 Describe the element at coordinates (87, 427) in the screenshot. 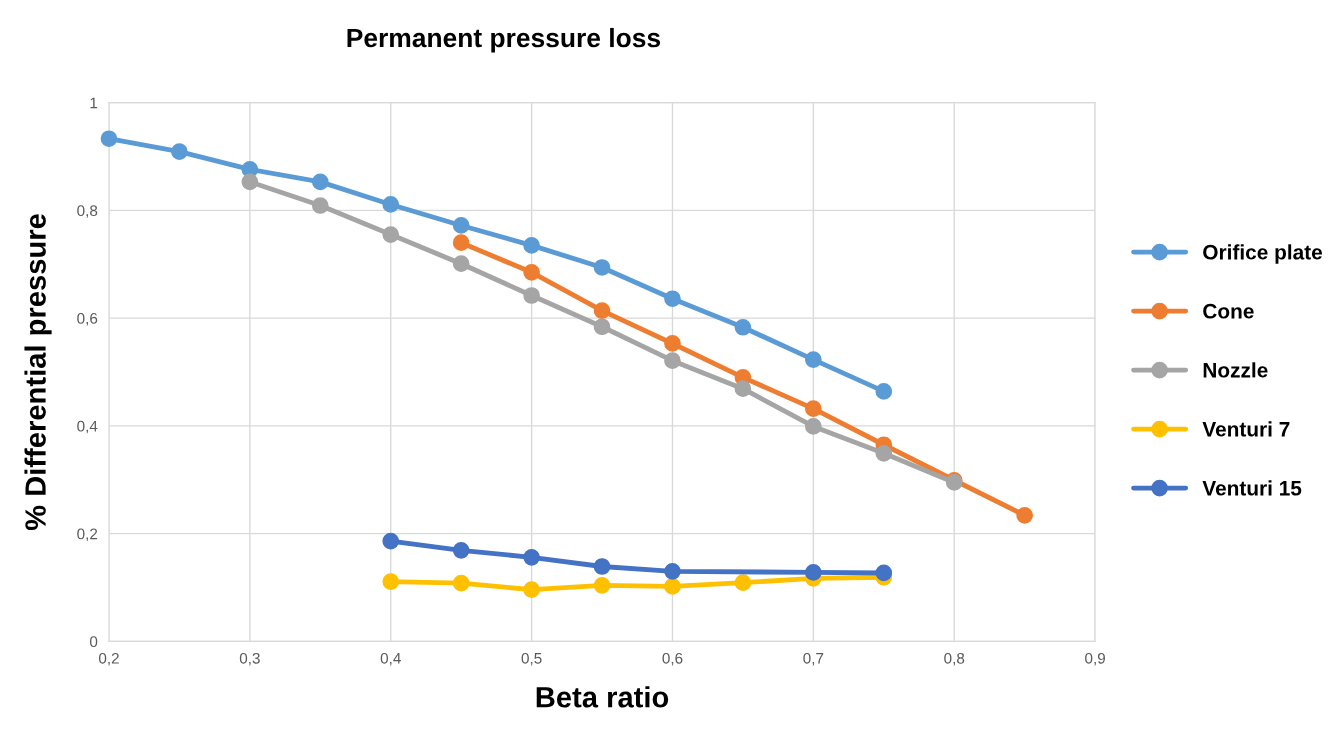

I see `y-tick-label: 0,4` at that location.